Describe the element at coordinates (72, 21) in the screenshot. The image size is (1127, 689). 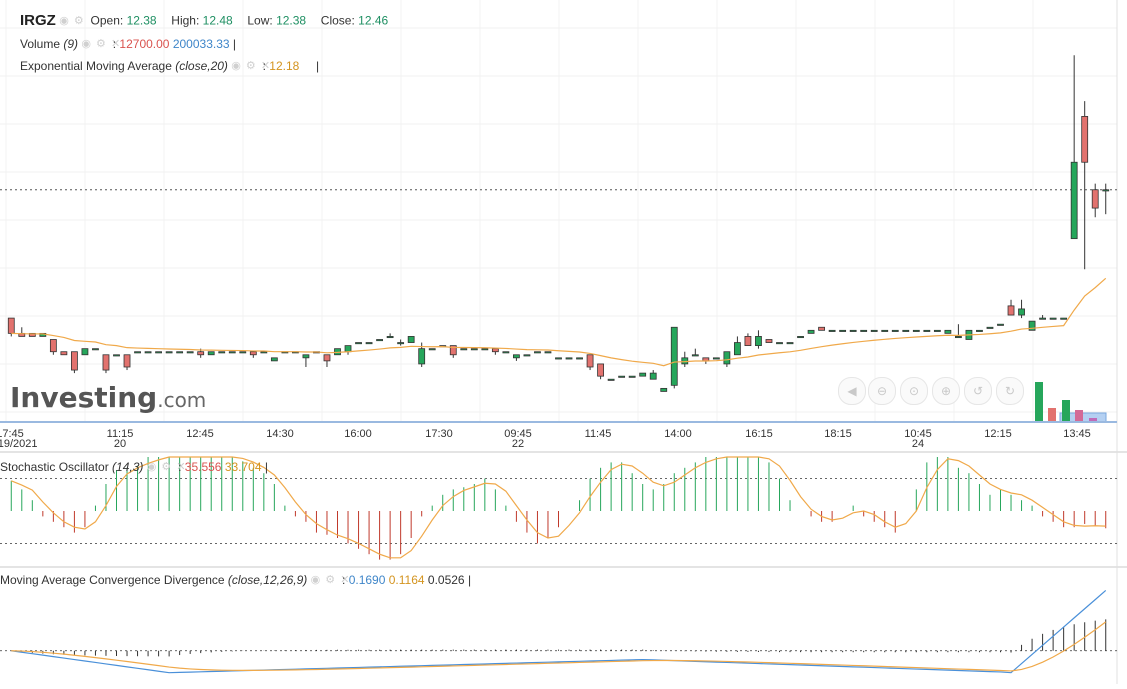
I see `visibility-icons: ◉ ⚙` at that location.